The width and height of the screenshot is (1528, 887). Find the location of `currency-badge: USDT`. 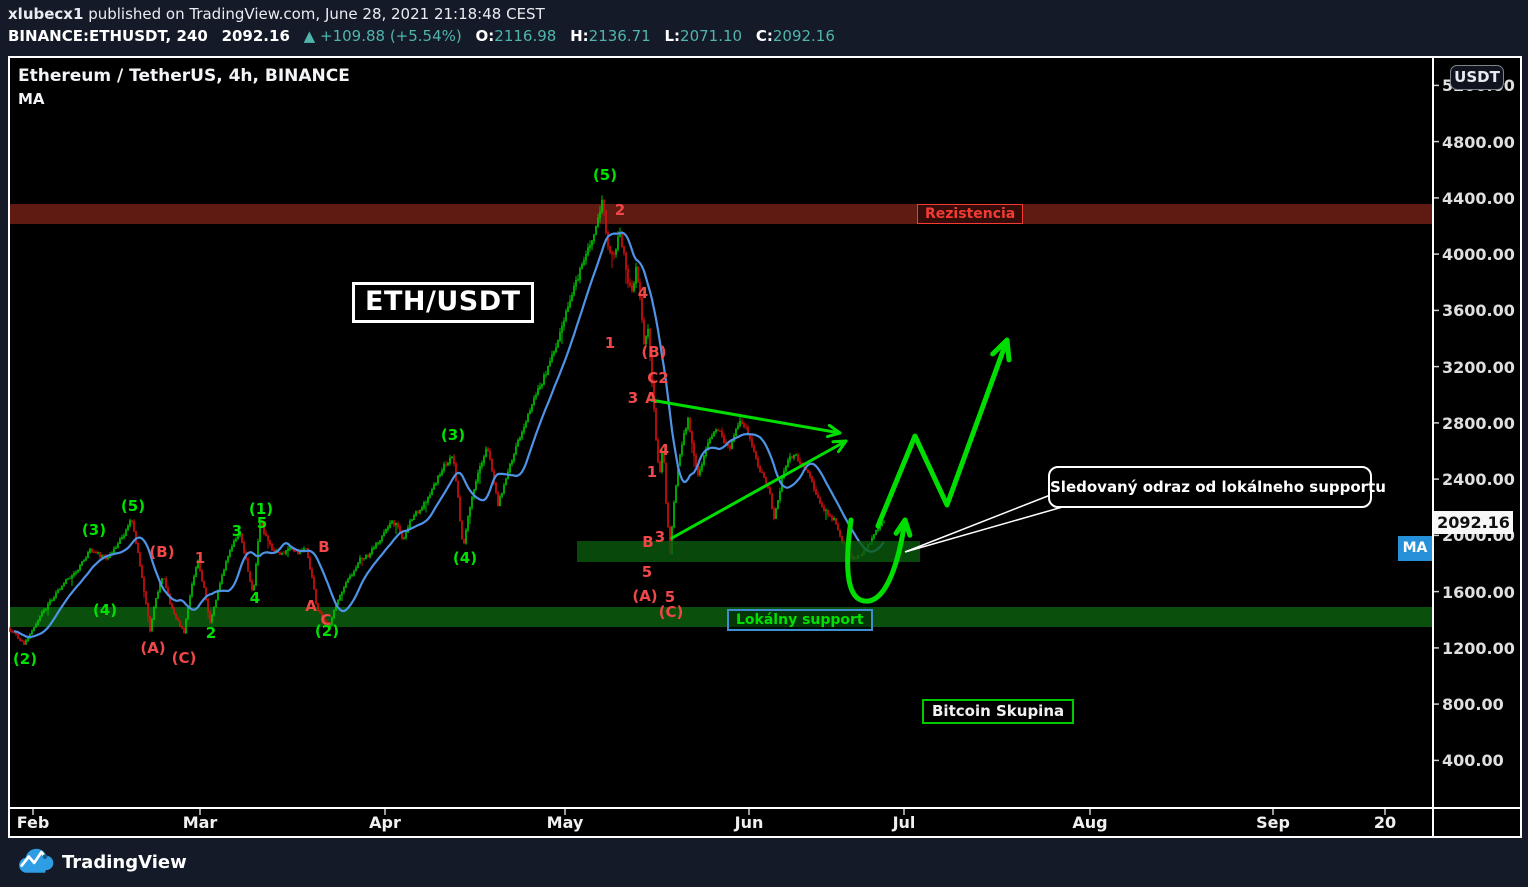

currency-badge: USDT is located at coordinates (1477, 77).